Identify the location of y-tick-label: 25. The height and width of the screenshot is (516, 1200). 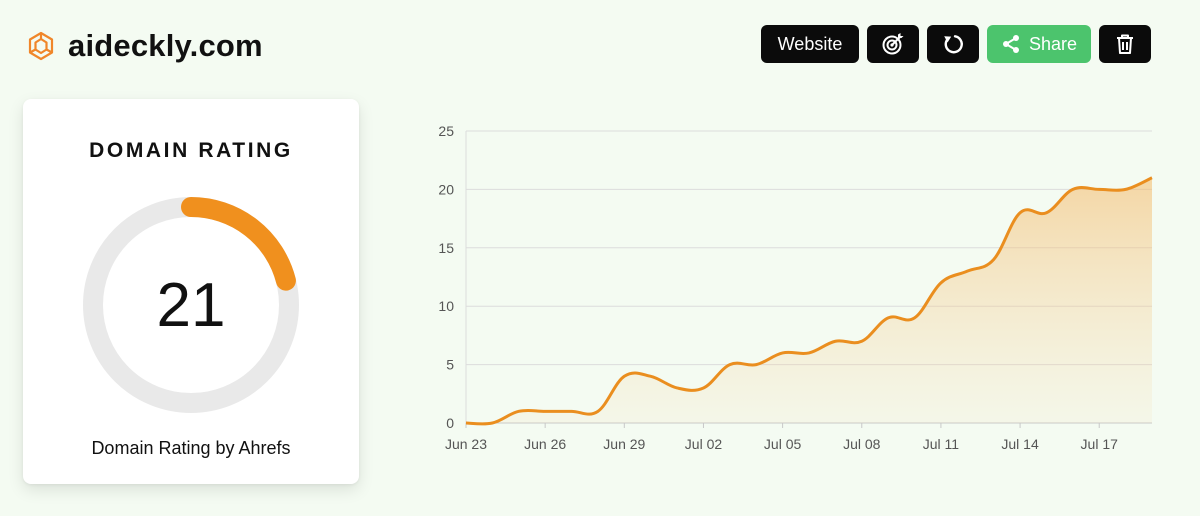
(446, 131).